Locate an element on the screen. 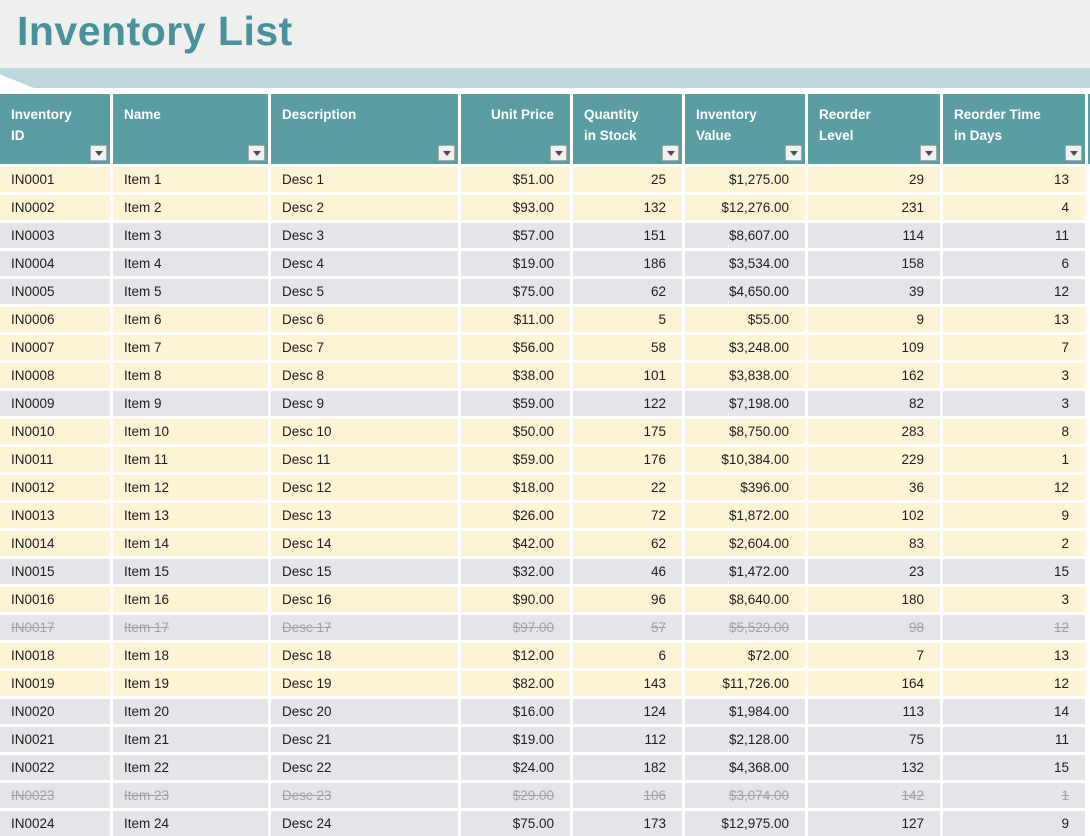  cell-name: Item 16 is located at coordinates (190, 599).